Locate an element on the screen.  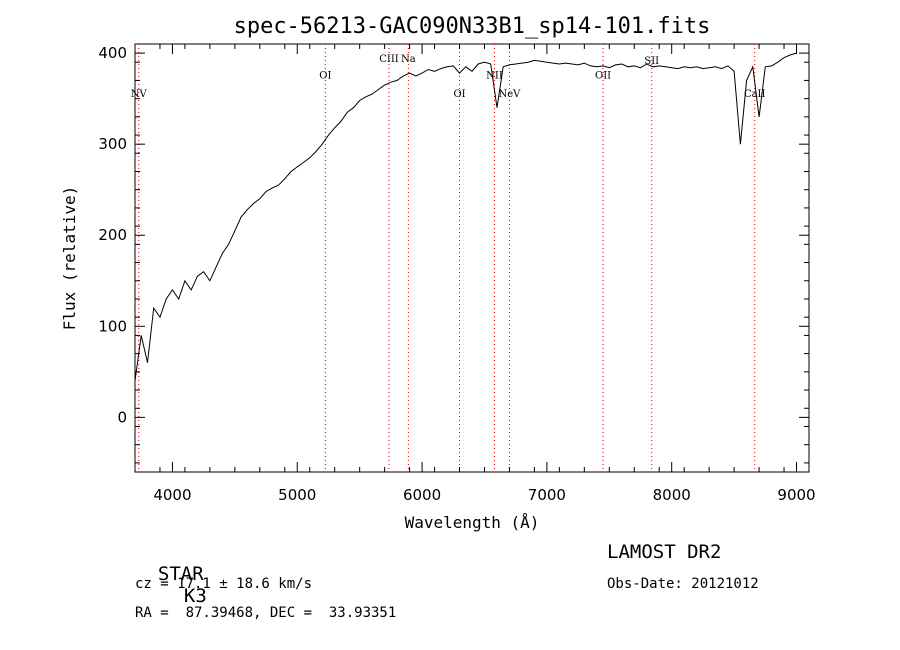
spectral-line-label: SII is located at coordinates (651, 61).